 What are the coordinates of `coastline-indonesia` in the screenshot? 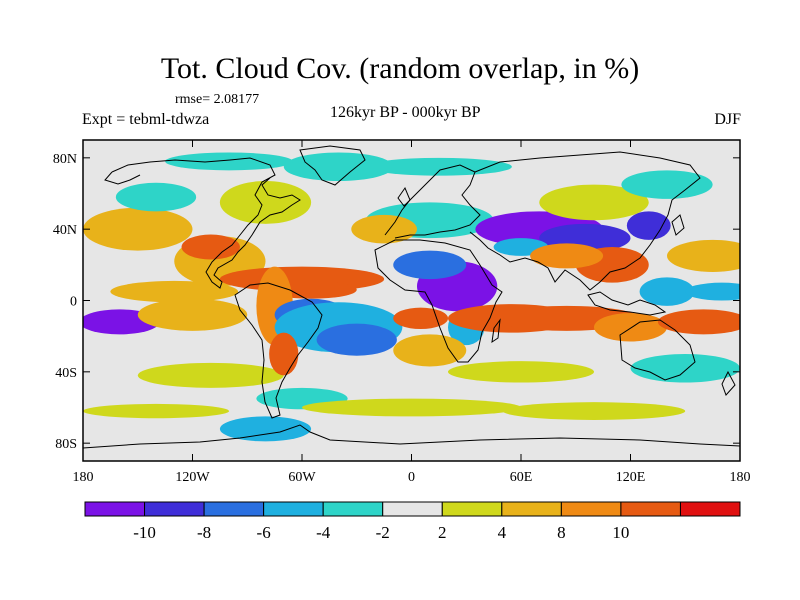 It's located at (627, 303).